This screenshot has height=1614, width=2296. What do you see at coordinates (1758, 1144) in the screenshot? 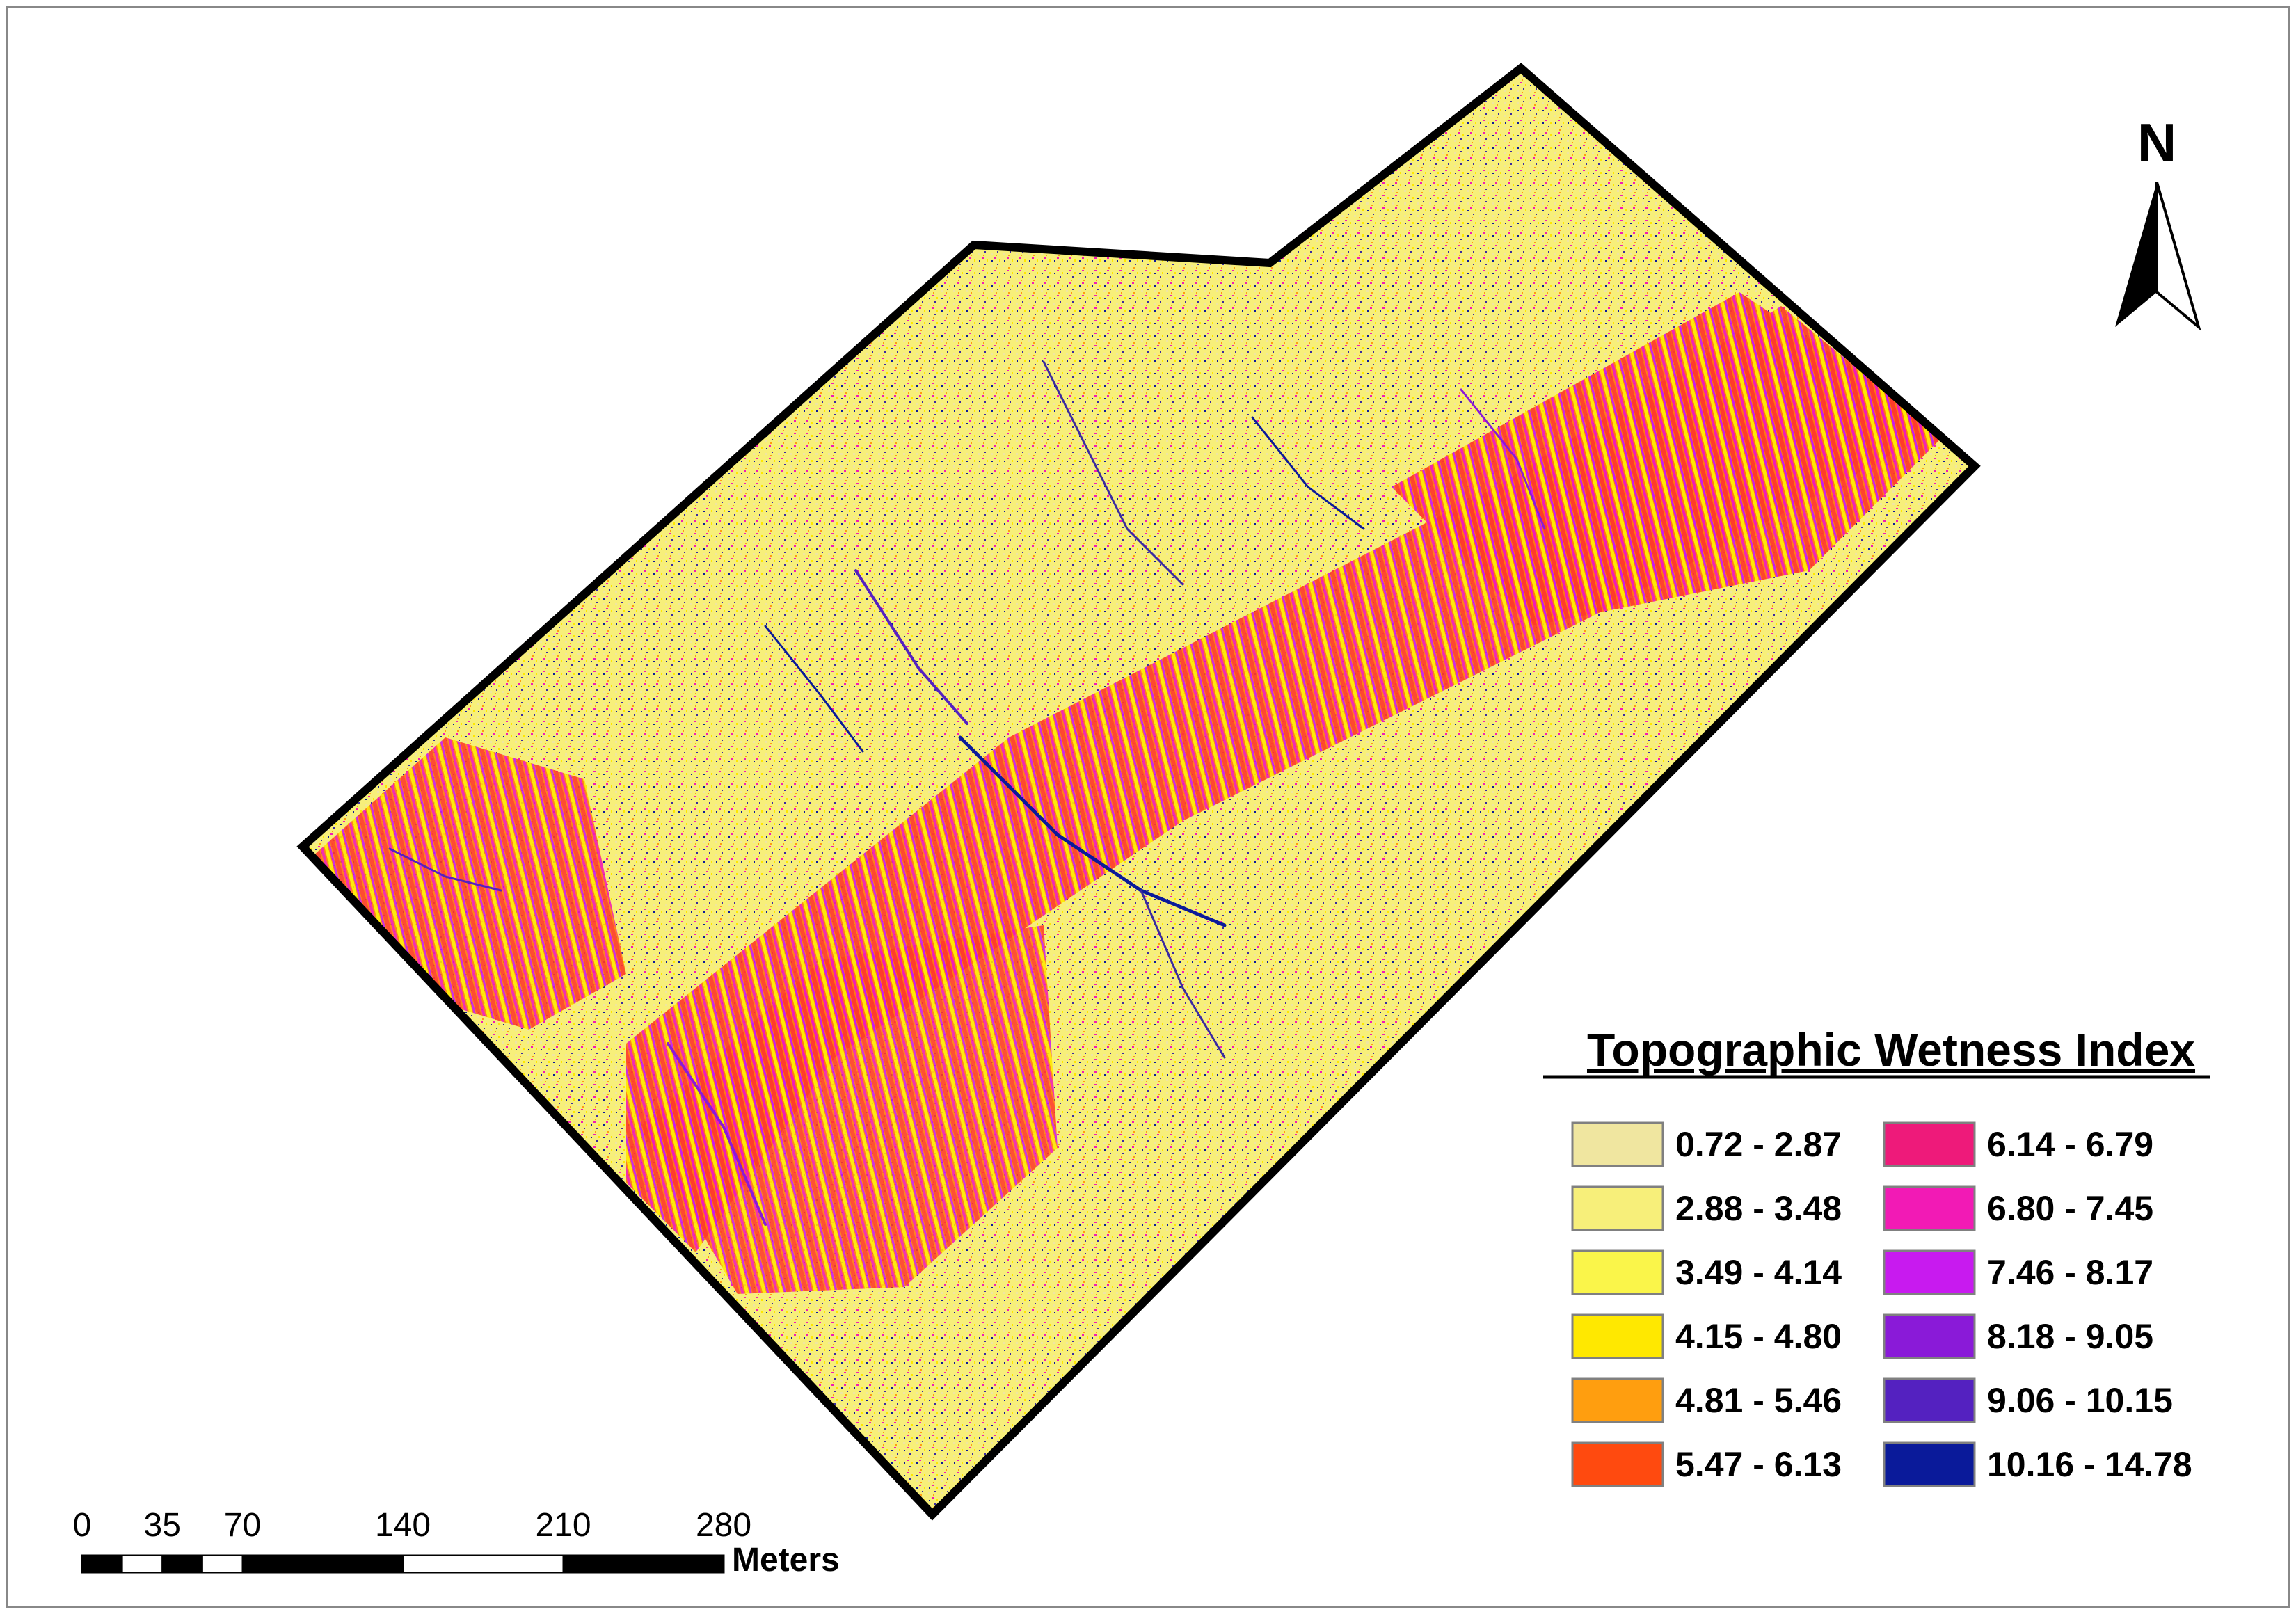
I see `legend-label: 0.72 - 2.87` at bounding box center [1758, 1144].